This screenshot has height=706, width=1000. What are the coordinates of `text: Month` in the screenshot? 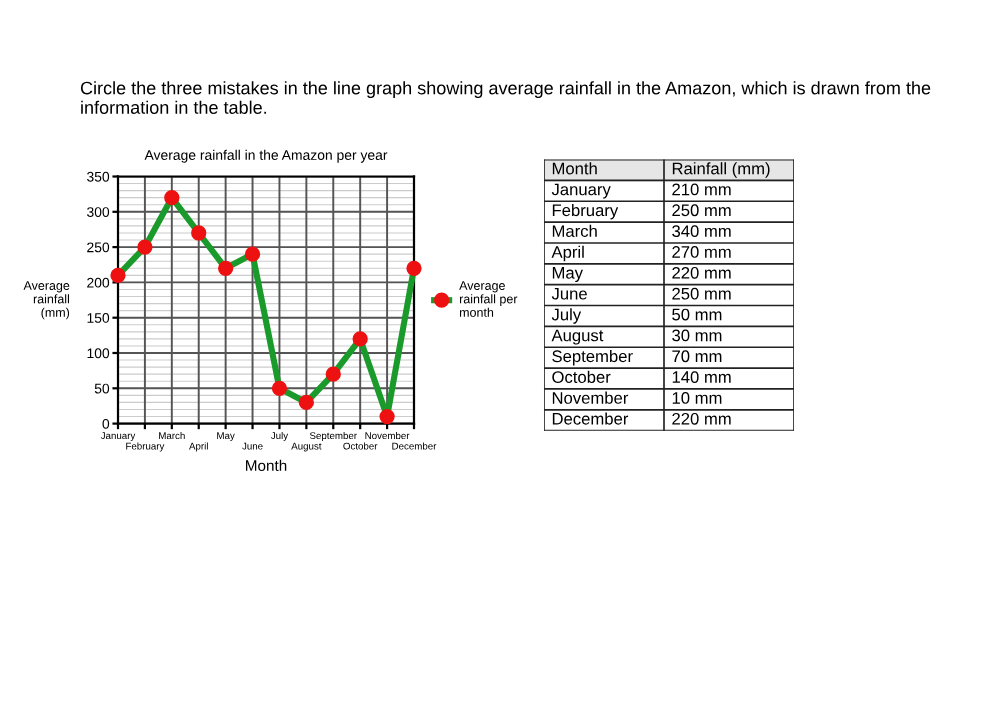 It's located at (574, 168).